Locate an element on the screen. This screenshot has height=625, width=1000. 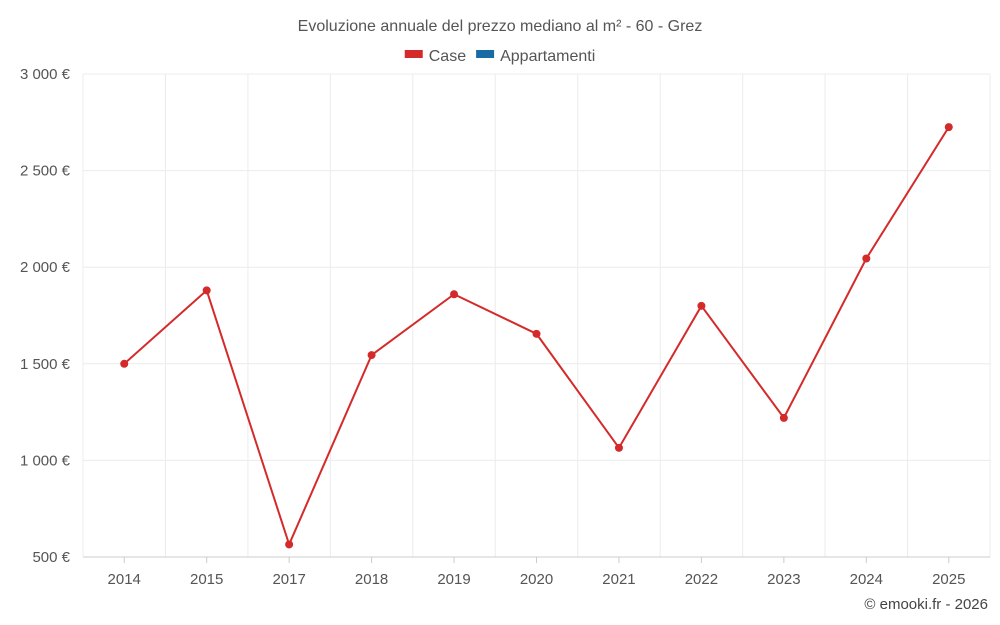
y-axis: 500 € 1 000 € 1 500 € 2 000 € 2 500 € 3 000 € is located at coordinates (45, 316).